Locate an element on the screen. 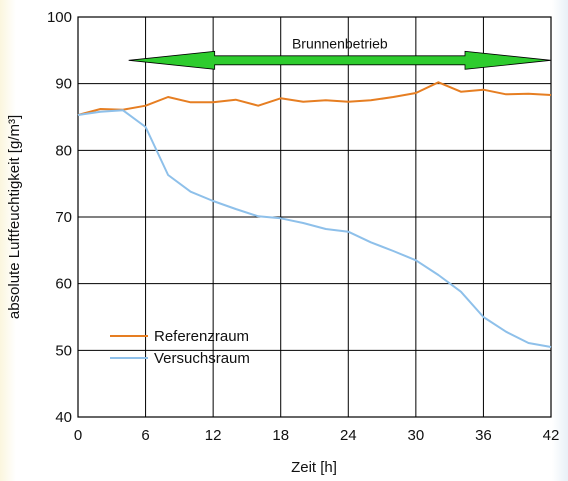 The image size is (568, 481). annotation-label: Brunnenbetrieb is located at coordinates (340, 43).